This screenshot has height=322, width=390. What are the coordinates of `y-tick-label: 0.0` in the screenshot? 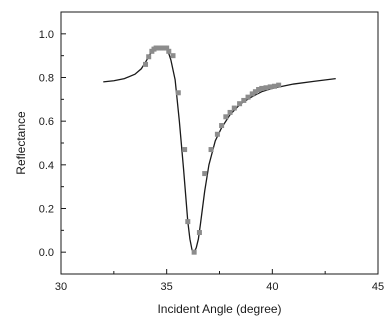 It's located at (46, 253).